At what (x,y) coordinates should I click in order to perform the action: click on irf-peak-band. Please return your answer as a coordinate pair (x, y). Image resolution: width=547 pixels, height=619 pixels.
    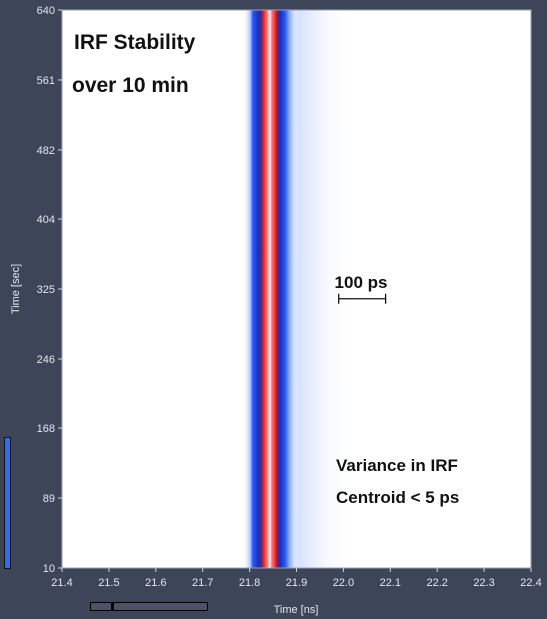
    Looking at the image, I should click on (270, 289).